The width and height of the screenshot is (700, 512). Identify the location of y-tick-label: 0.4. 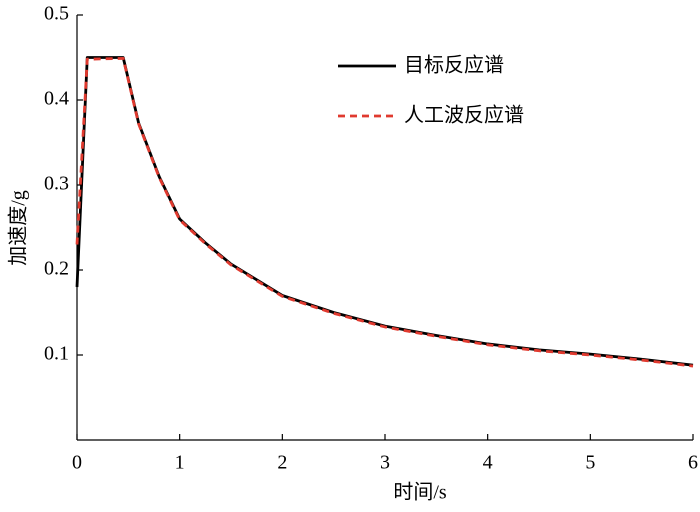
(56, 99).